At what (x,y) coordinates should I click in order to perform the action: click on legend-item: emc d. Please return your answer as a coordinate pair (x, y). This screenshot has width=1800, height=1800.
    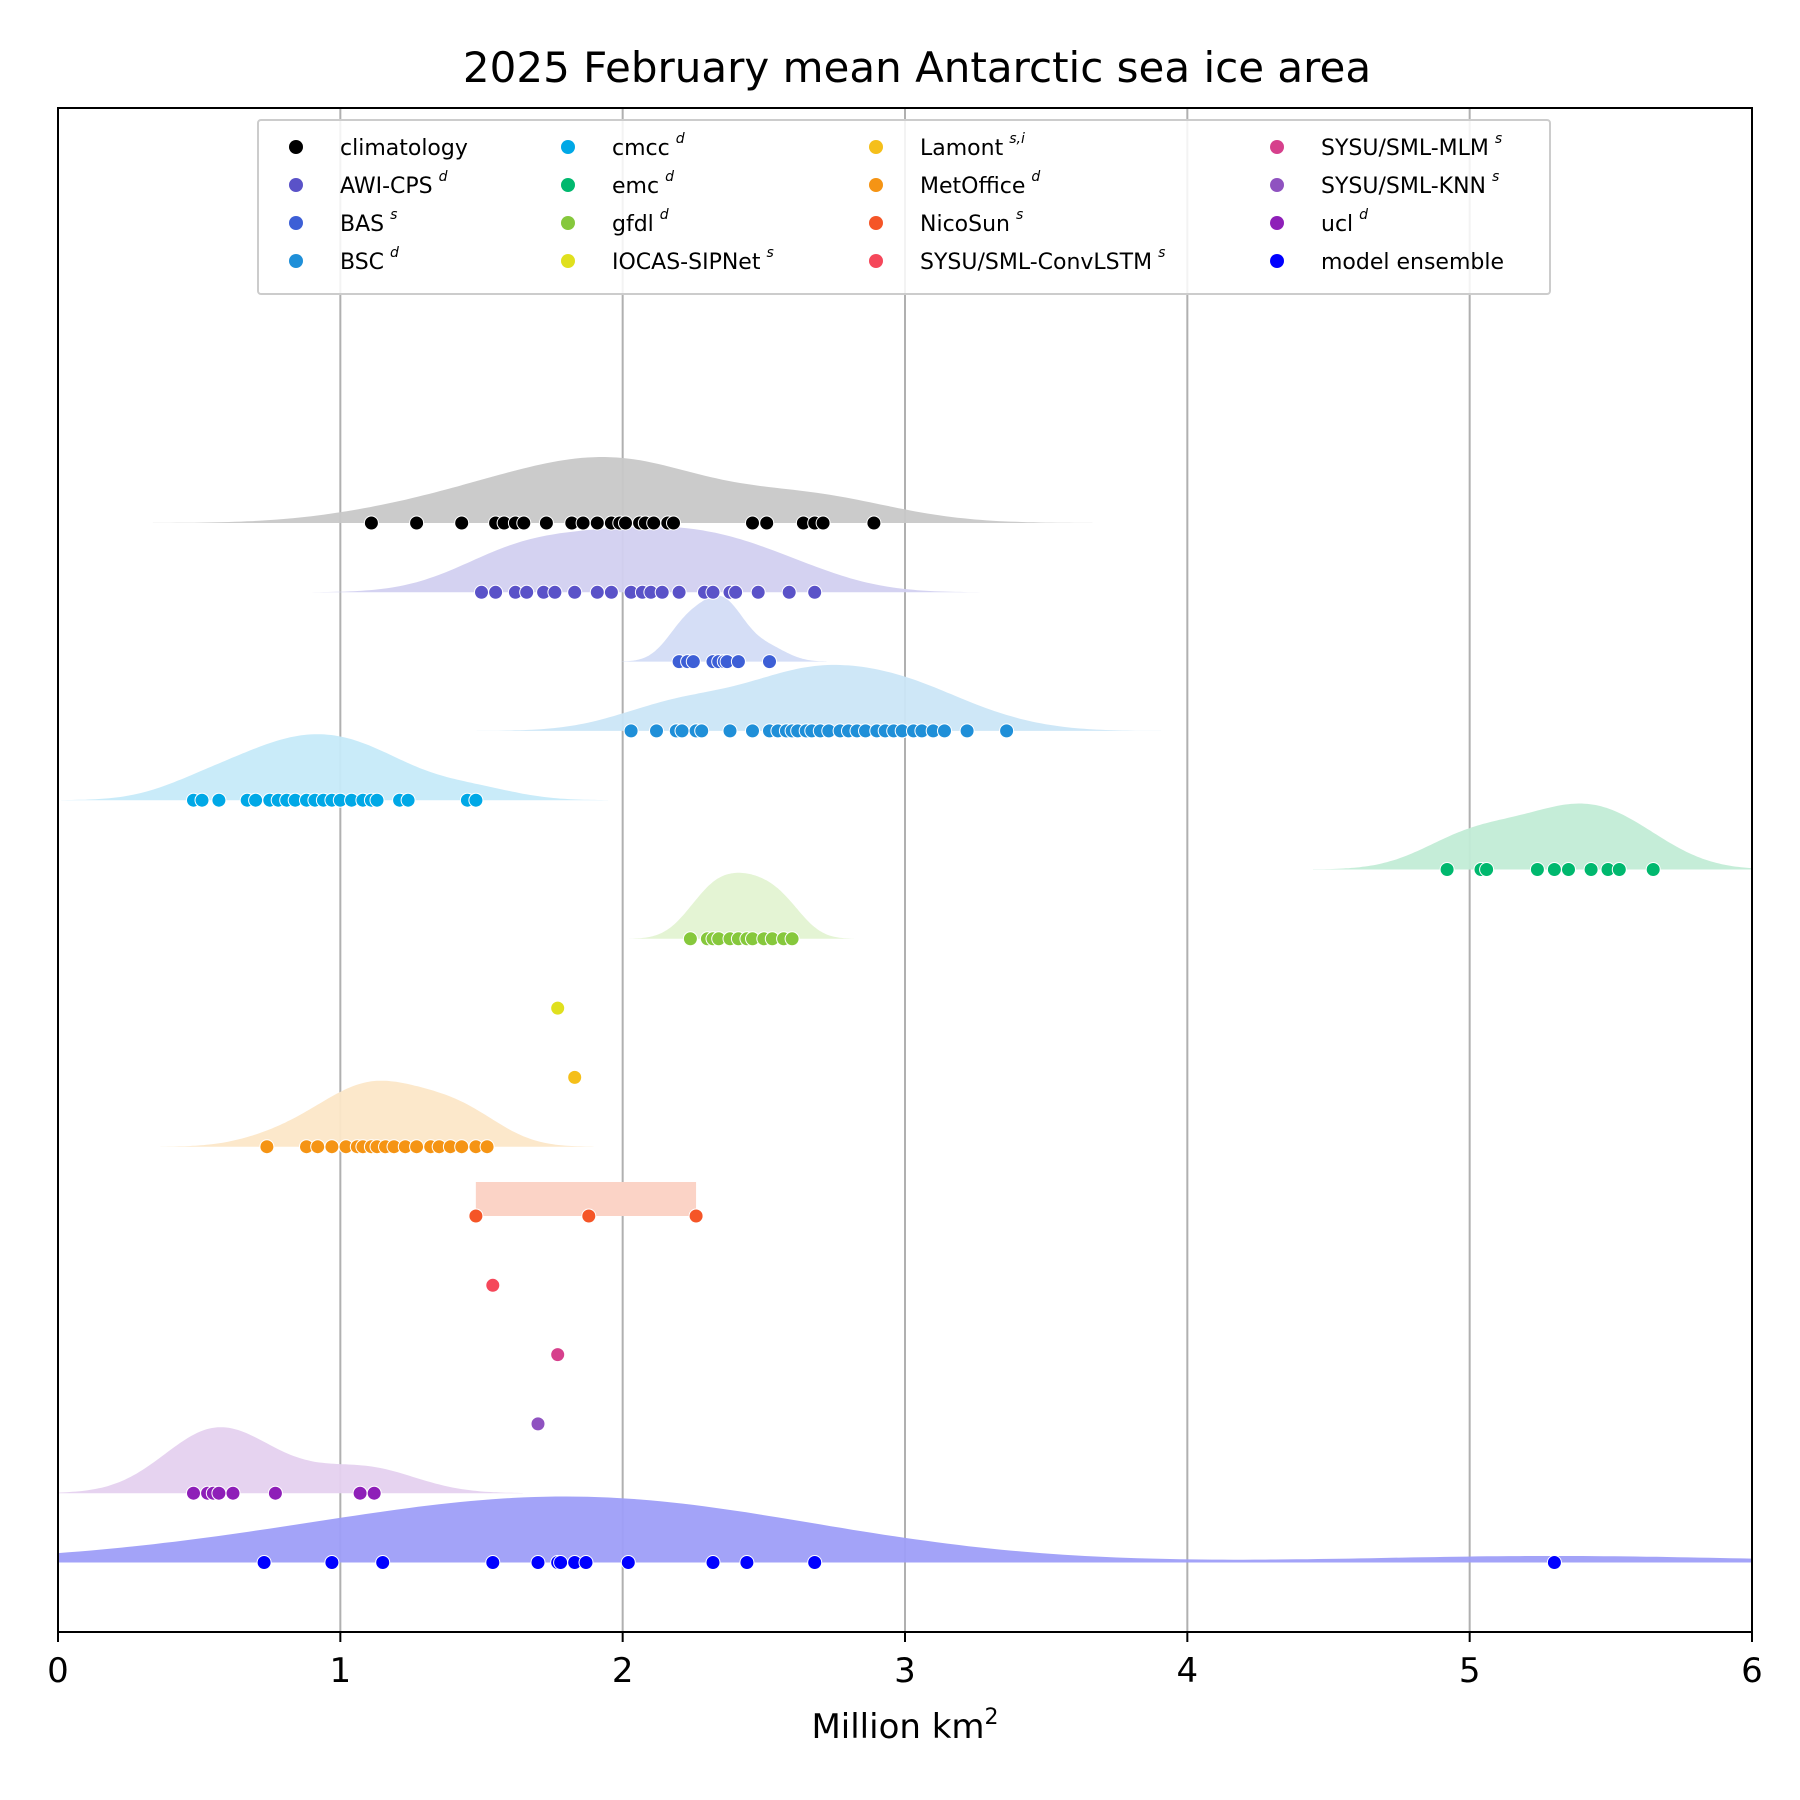
    Looking at the image, I should click on (643, 184).